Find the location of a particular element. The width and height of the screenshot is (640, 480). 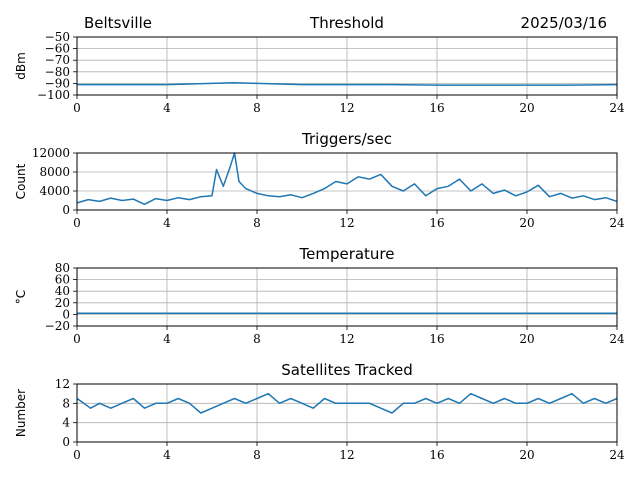

y-axis-label: Count is located at coordinates (21, 181).